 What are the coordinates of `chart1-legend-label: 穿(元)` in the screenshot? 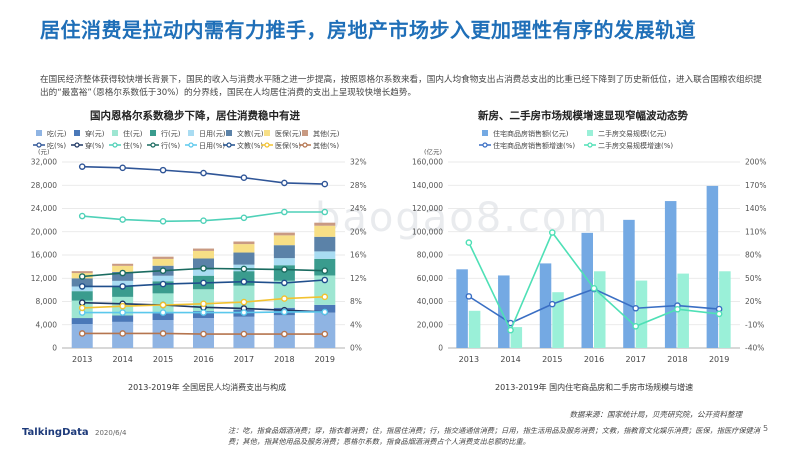 It's located at (95, 133).